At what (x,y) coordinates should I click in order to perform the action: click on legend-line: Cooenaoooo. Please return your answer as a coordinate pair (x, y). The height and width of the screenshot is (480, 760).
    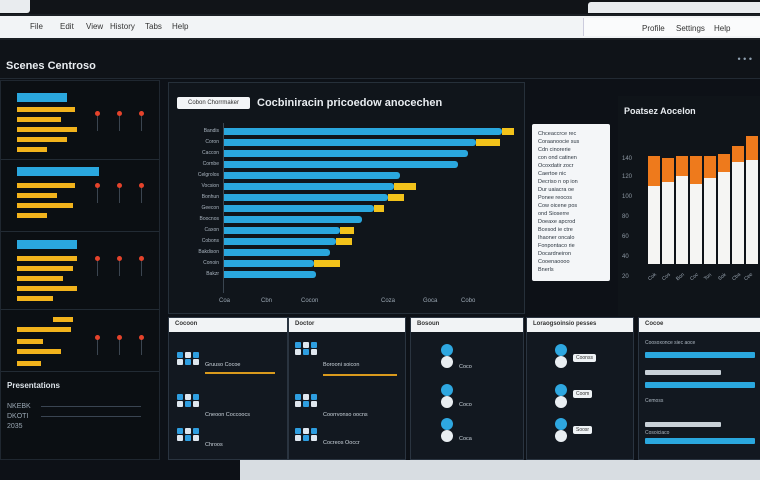
    Looking at the image, I should click on (554, 262).